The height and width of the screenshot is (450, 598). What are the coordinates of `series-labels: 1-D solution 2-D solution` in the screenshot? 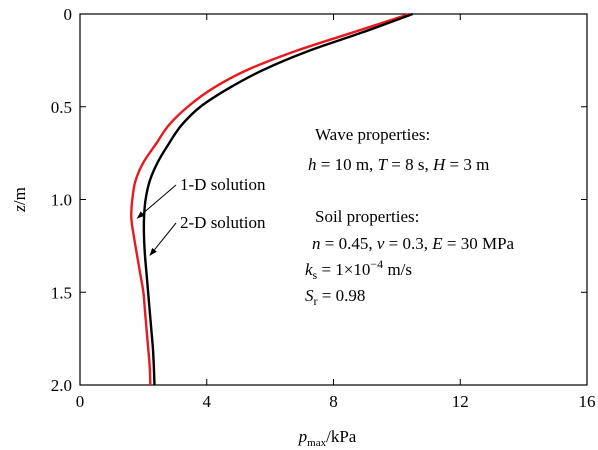 It's located at (201, 215).